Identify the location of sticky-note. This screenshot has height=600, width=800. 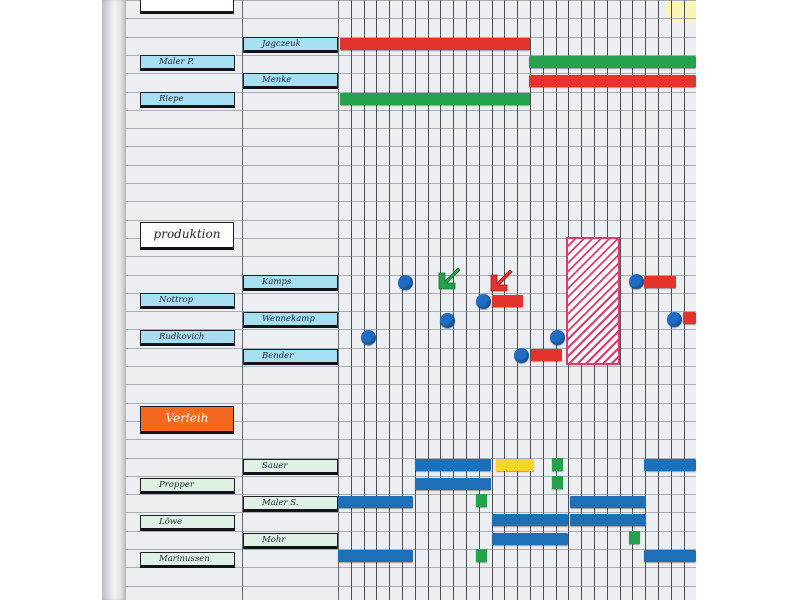
(681, 11).